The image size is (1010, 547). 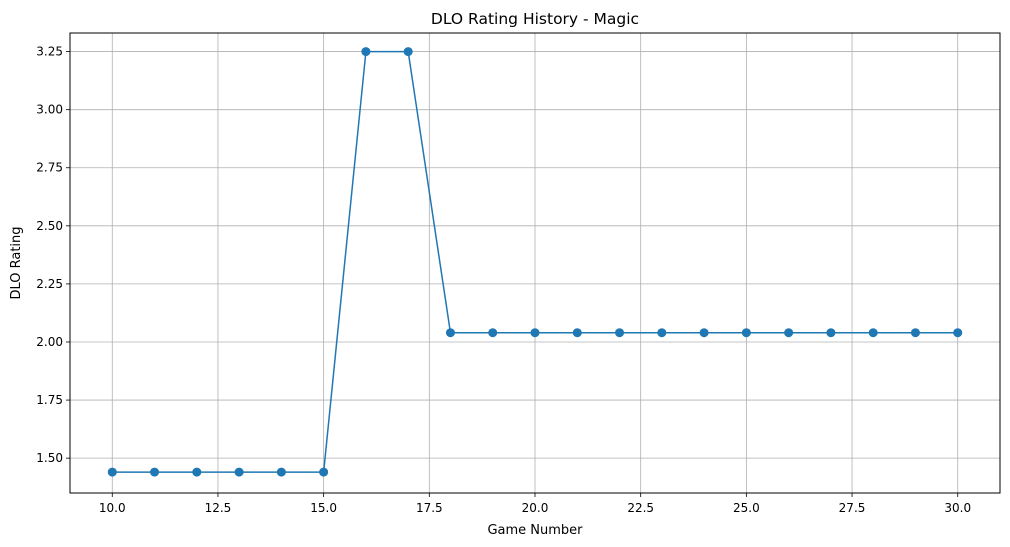 What do you see at coordinates (53, 255) in the screenshot?
I see `y-axis-ticks: 1.50 1.75 2.00 2.25 2.50 2.75 3.00 3.25` at bounding box center [53, 255].